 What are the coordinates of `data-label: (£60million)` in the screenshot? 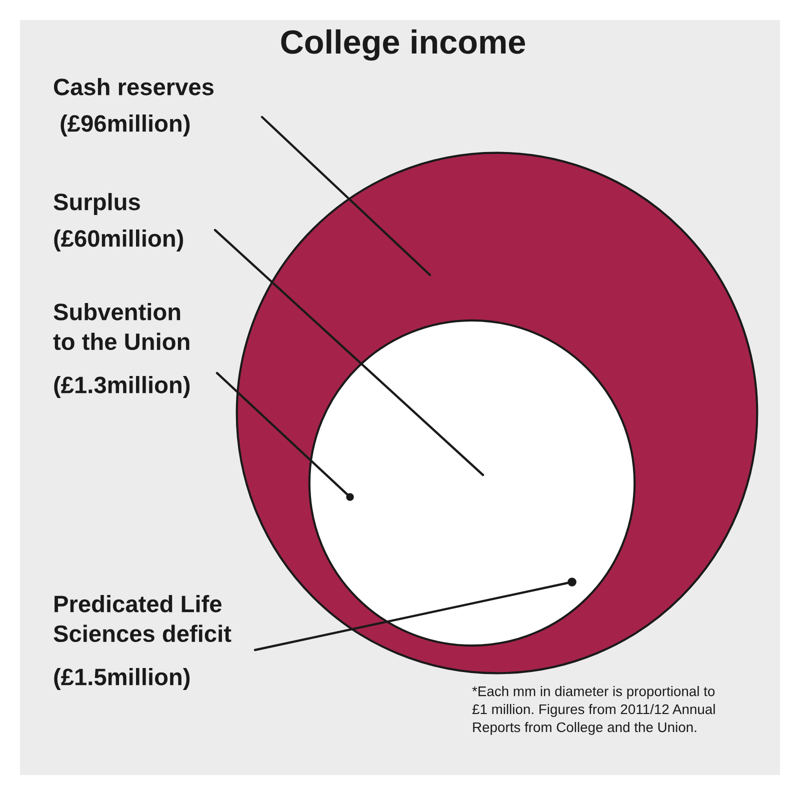 It's located at (119, 241).